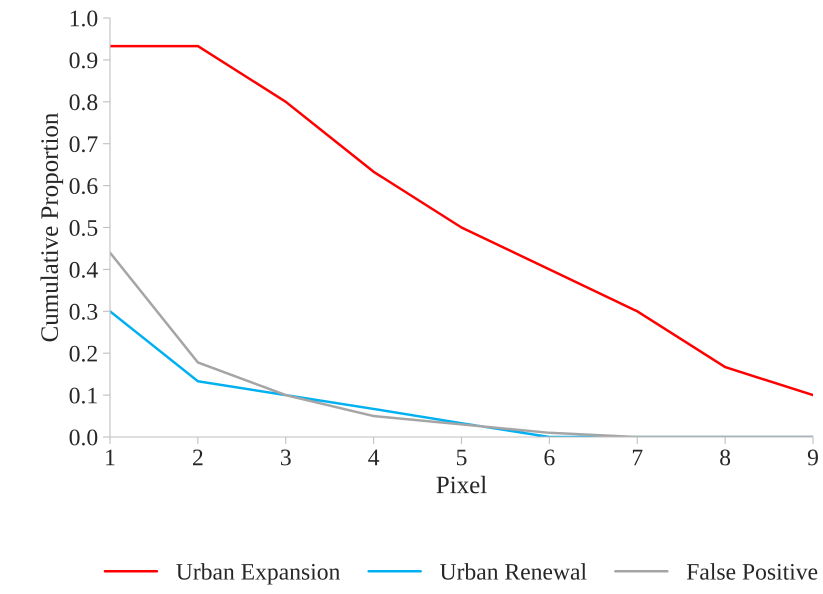 The height and width of the screenshot is (594, 823). I want to click on y-tick-label: 1.0, so click(84, 18).